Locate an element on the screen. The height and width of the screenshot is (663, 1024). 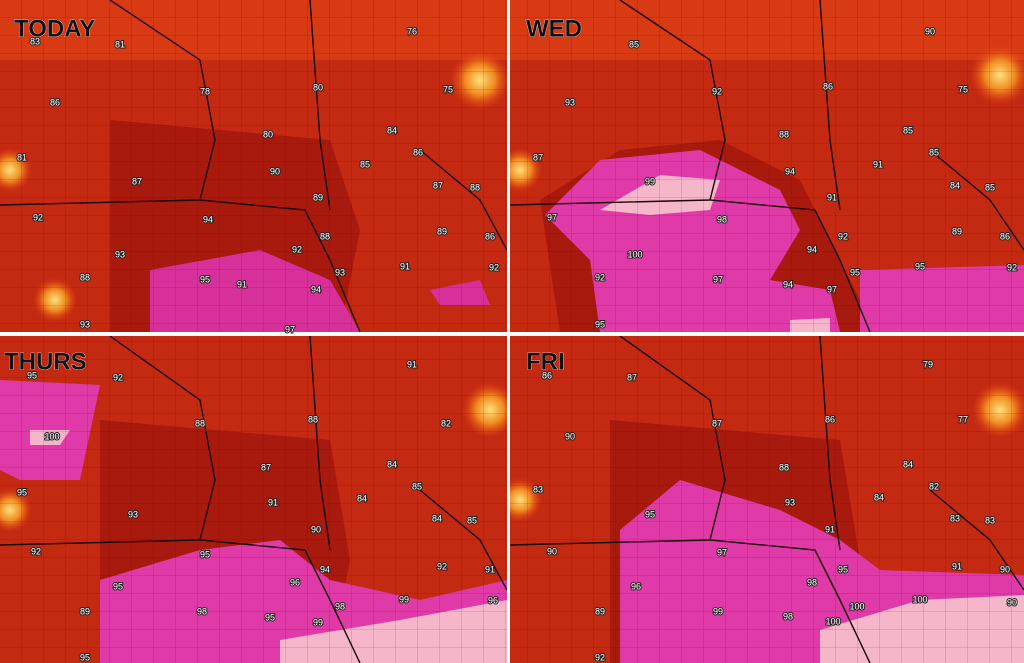
temperature-label: 76 is located at coordinates (412, 31).